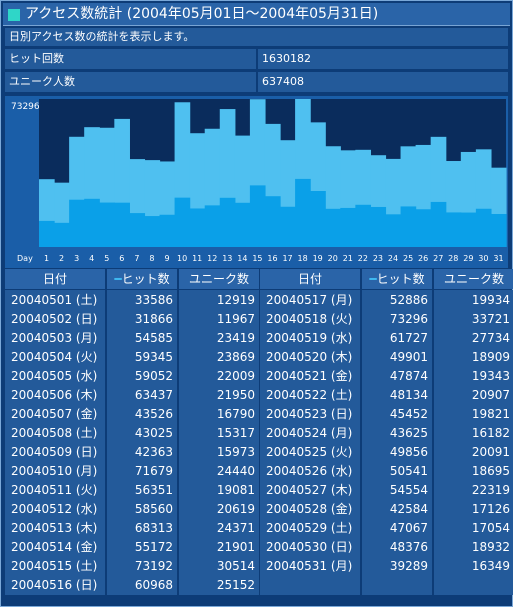  What do you see at coordinates (378, 258) in the screenshot?
I see `x-tick-label: 23` at bounding box center [378, 258].